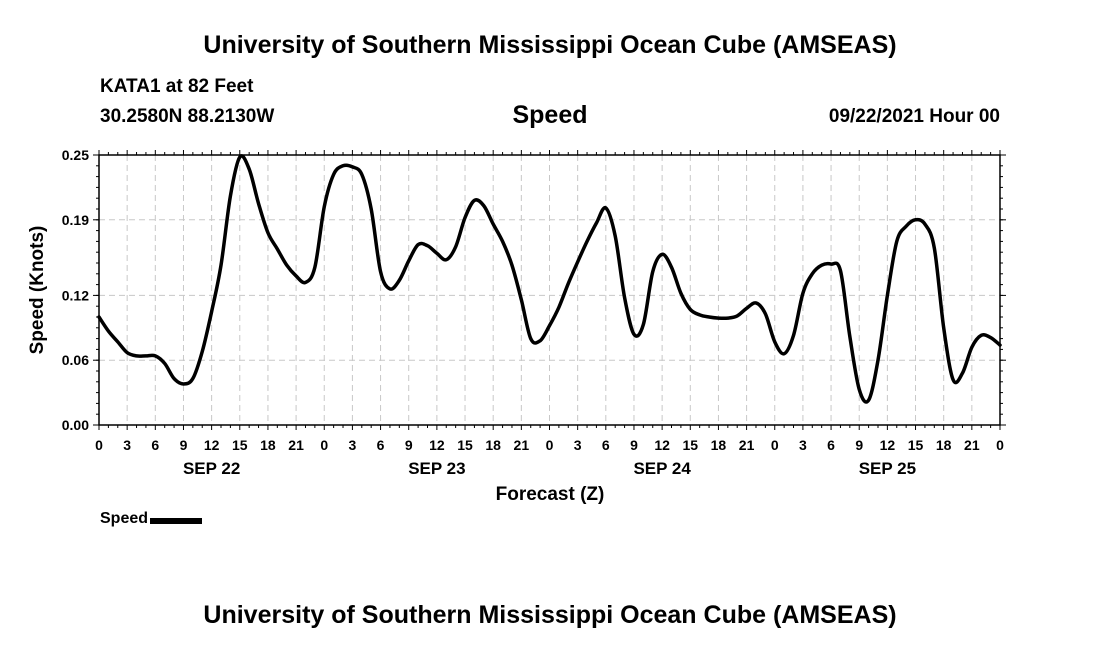  I want to click on date-labels: SEP 22 SEP 23 SEP 24 SEP 25, so click(549, 468).